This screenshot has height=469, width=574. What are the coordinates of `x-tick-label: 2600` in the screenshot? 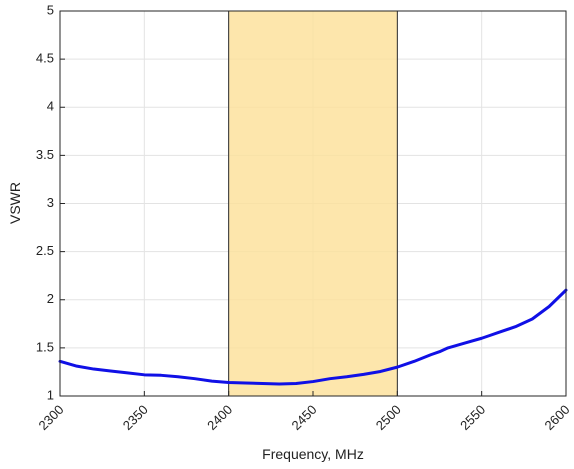 It's located at (556, 417).